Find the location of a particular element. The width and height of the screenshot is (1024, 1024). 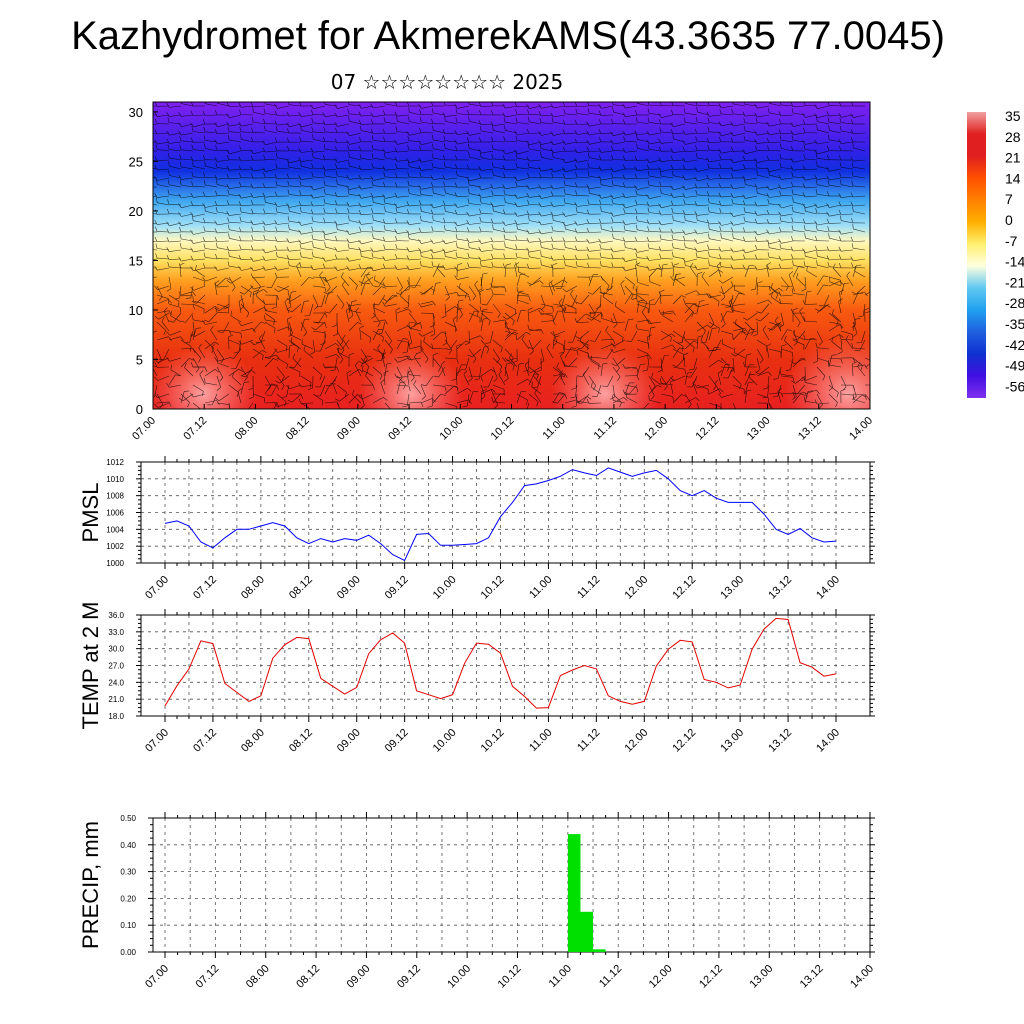

temp-xtick-label: 13.00 is located at coordinates (732, 741).